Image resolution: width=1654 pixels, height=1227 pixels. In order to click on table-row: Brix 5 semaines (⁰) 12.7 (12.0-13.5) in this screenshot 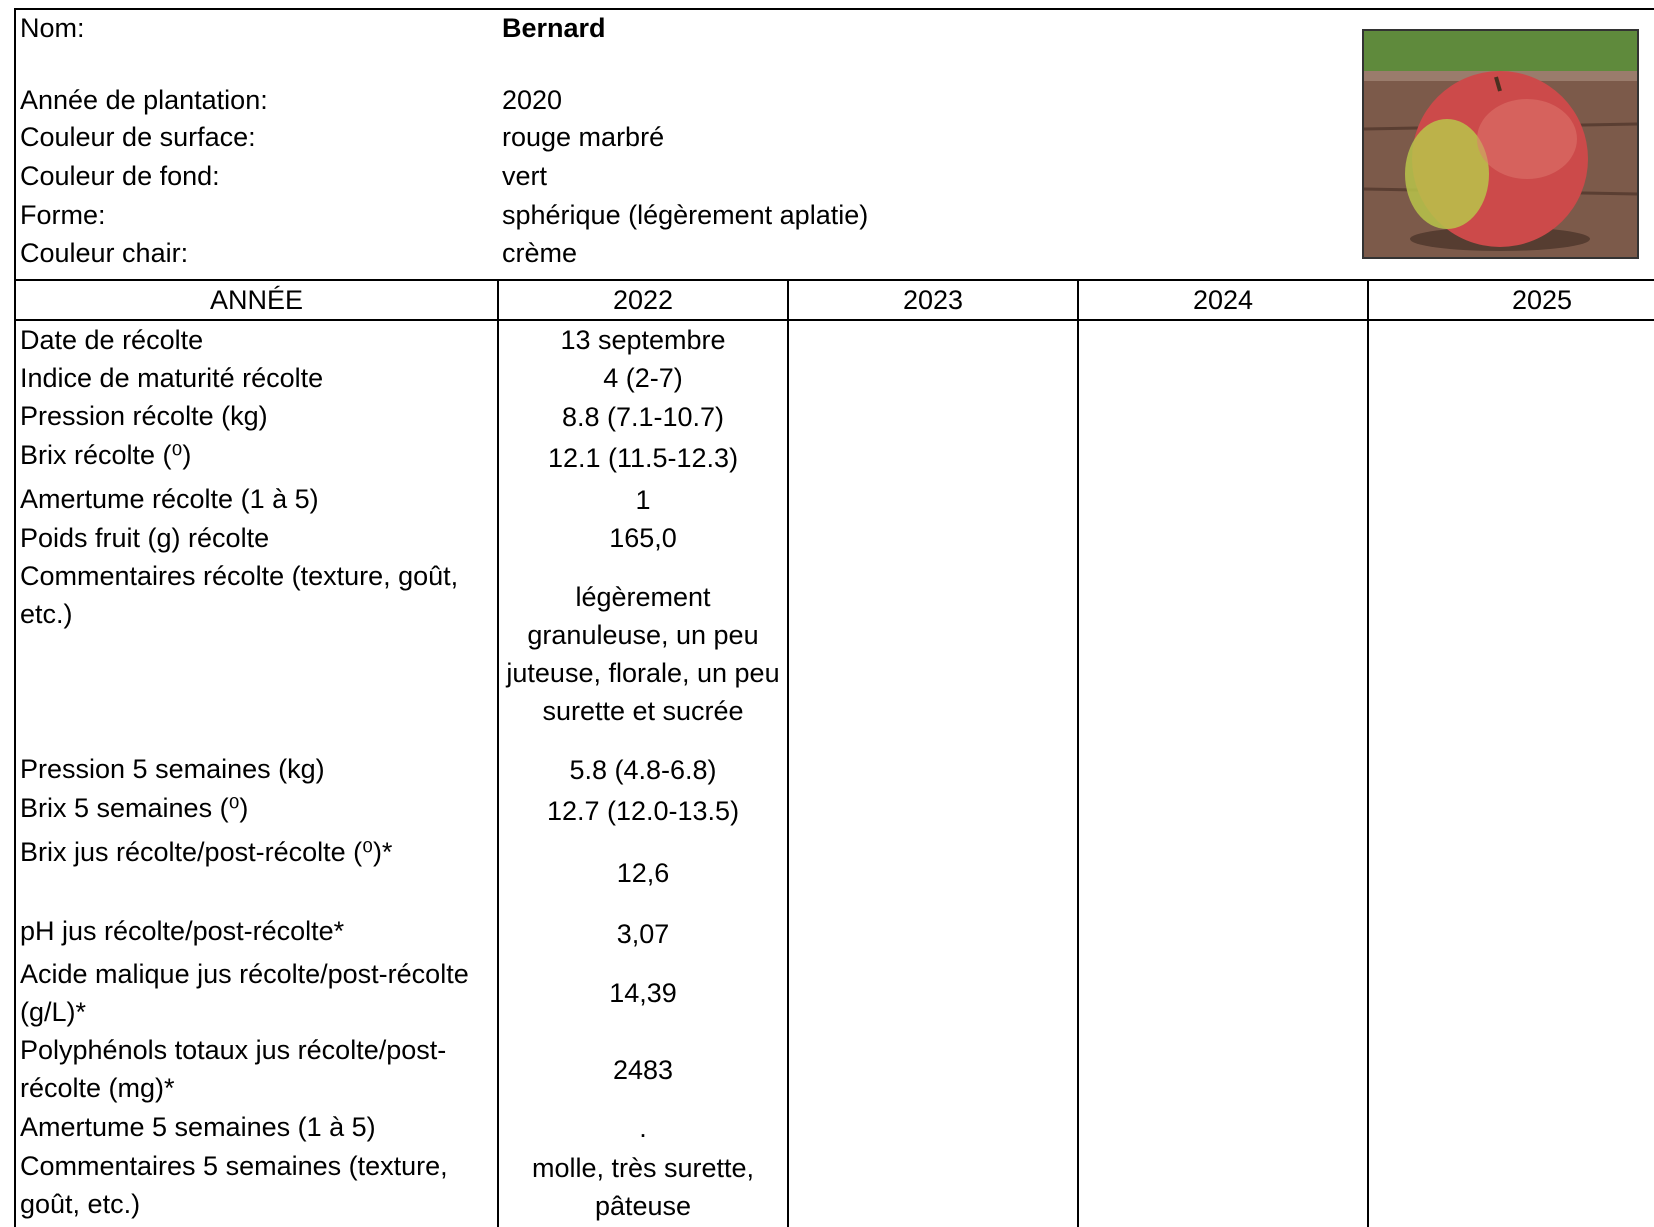, I will do `click(834, 811)`.